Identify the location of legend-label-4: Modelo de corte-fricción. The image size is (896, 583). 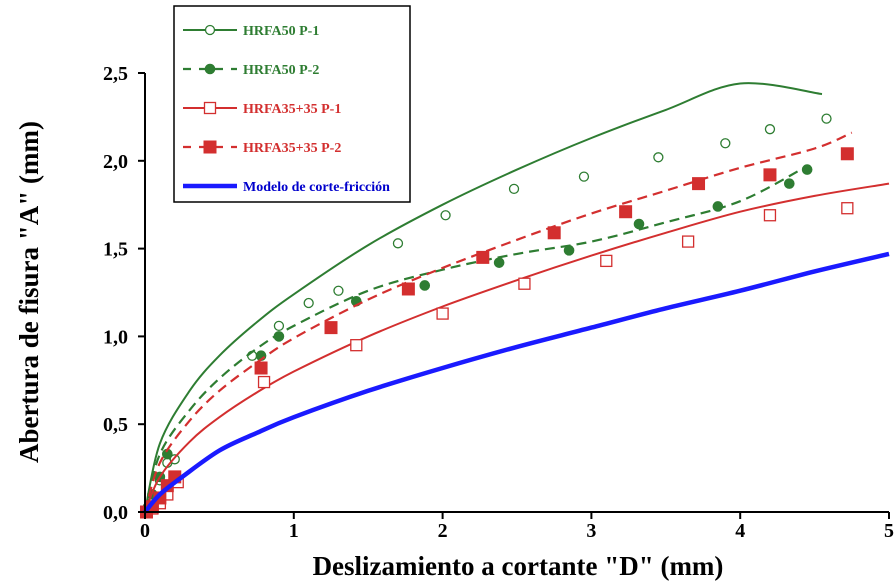
(316, 187).